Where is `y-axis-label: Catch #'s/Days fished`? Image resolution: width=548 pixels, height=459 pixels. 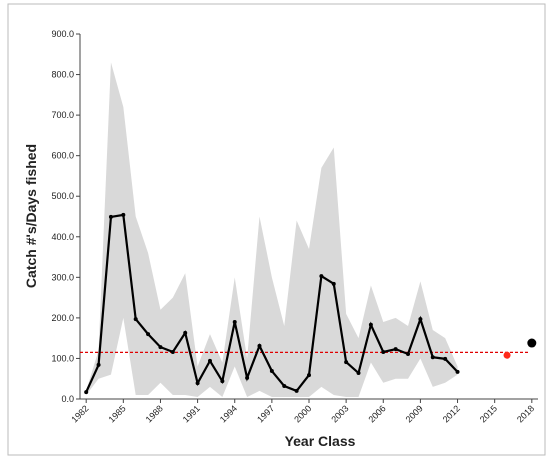 y-axis-label: Catch #'s/Days fished is located at coordinates (31, 216).